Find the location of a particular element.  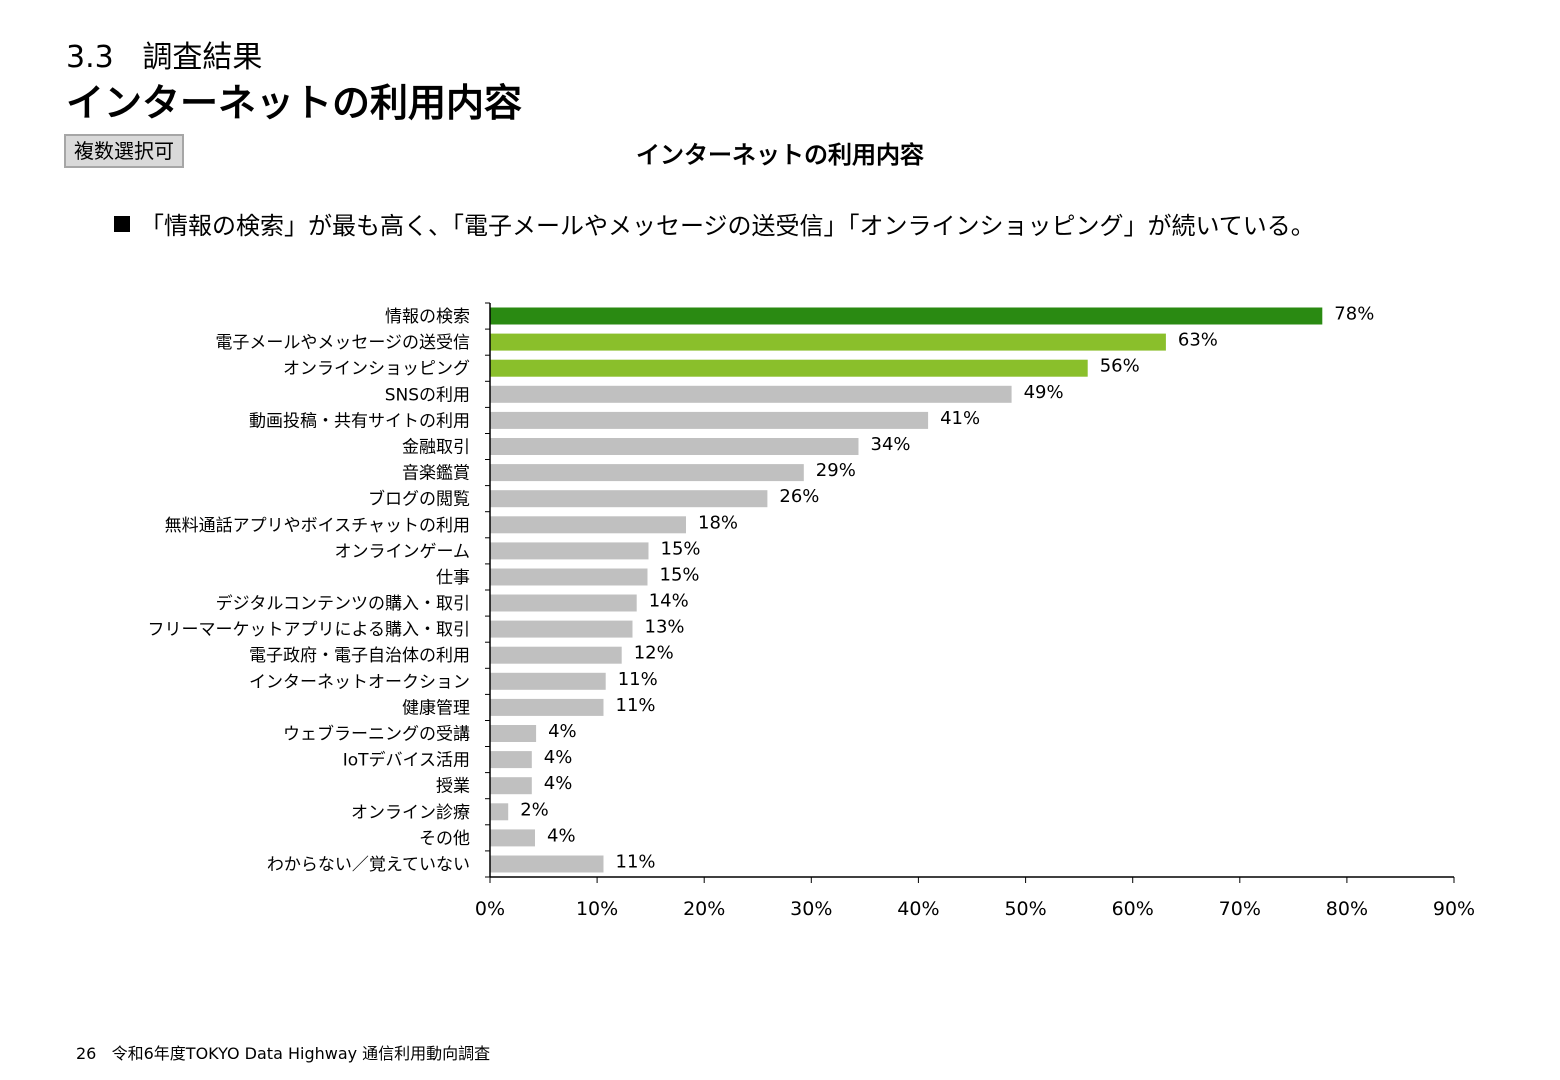

x-tick-label: 60% is located at coordinates (1133, 909).